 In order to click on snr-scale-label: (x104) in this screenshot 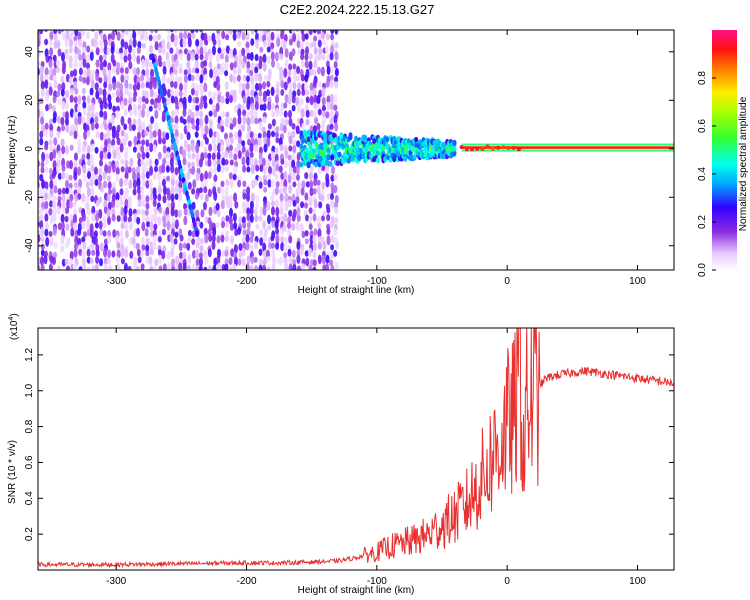, I will do `click(14, 326)`.